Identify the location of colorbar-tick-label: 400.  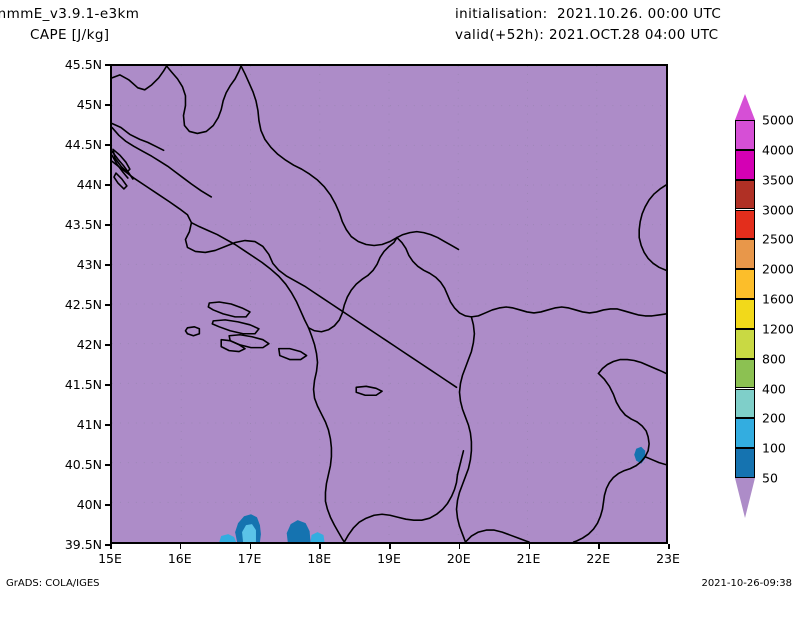
(774, 388).